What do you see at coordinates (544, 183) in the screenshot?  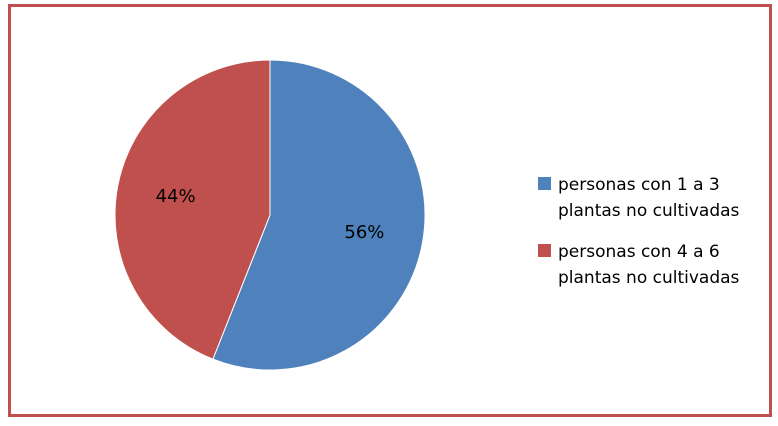 I see `legend-swatch-blue` at bounding box center [544, 183].